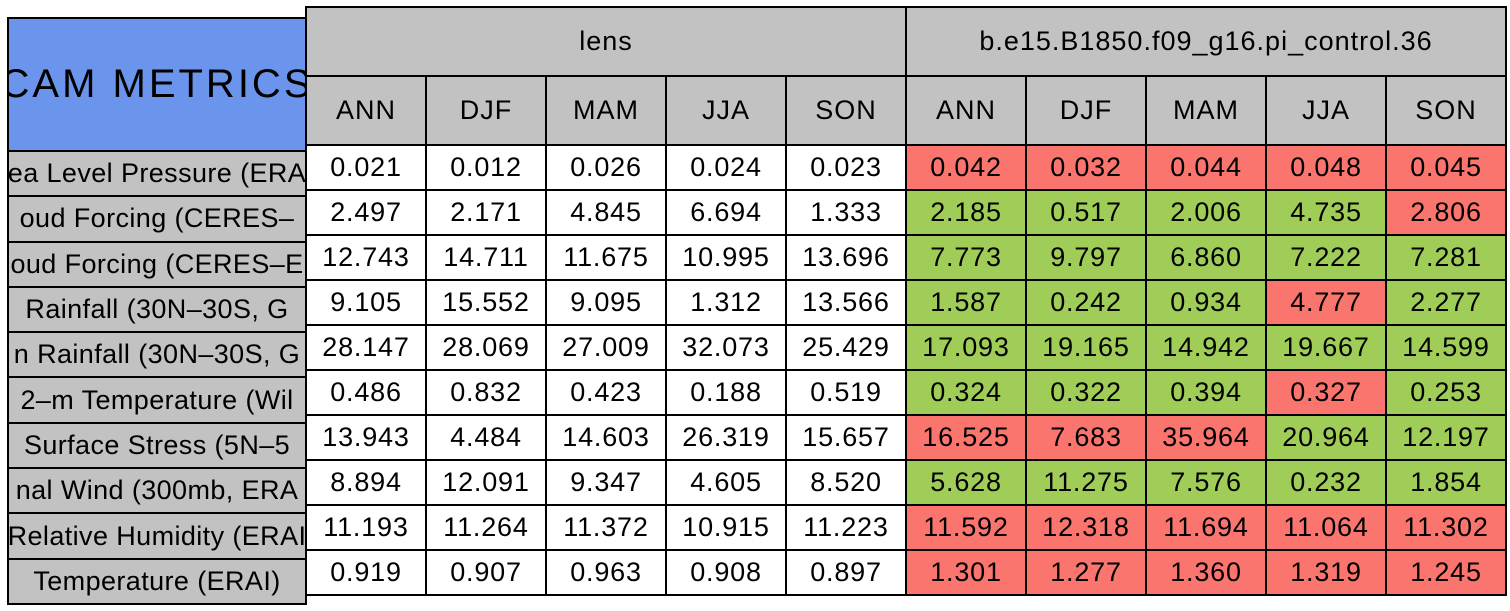 The height and width of the screenshot is (611, 1510). What do you see at coordinates (1326, 572) in the screenshot?
I see `value-cell-text: 1.319` at bounding box center [1326, 572].